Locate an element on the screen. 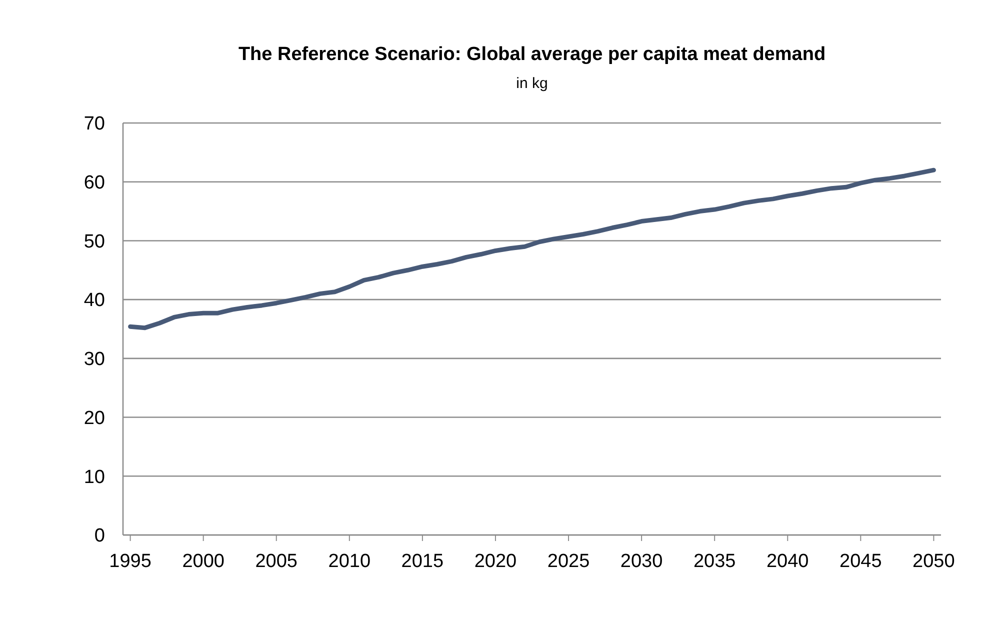  y-tick-label: 50 is located at coordinates (94, 241).